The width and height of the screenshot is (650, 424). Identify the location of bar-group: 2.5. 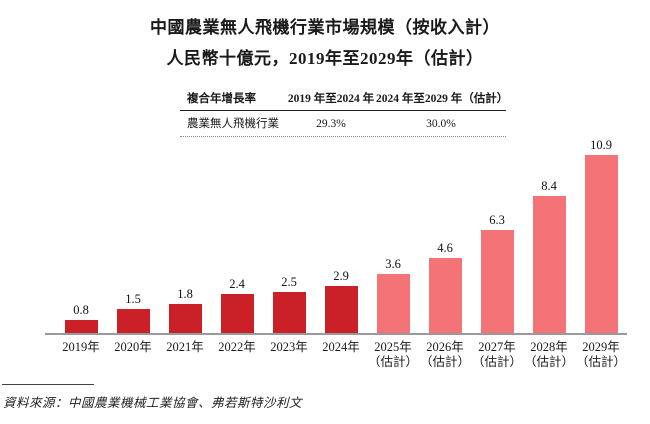
(289, 304).